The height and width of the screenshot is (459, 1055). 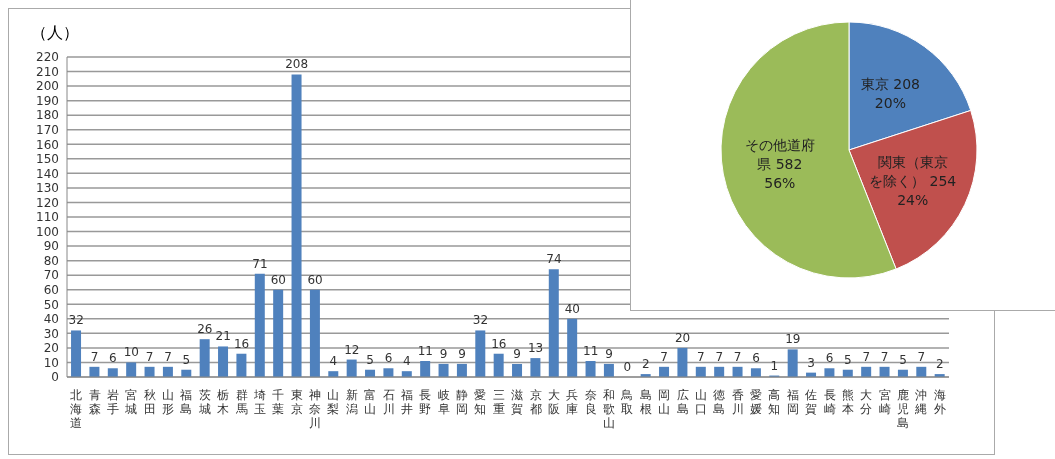 I want to click on x-tick-label: 千葉, so click(x=278, y=402).